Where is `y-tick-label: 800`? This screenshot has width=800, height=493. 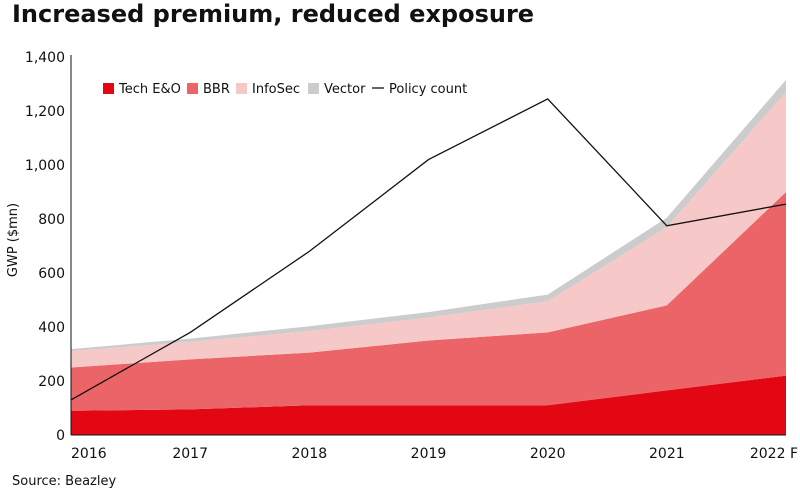 y-tick-label: 800 is located at coordinates (51, 220).